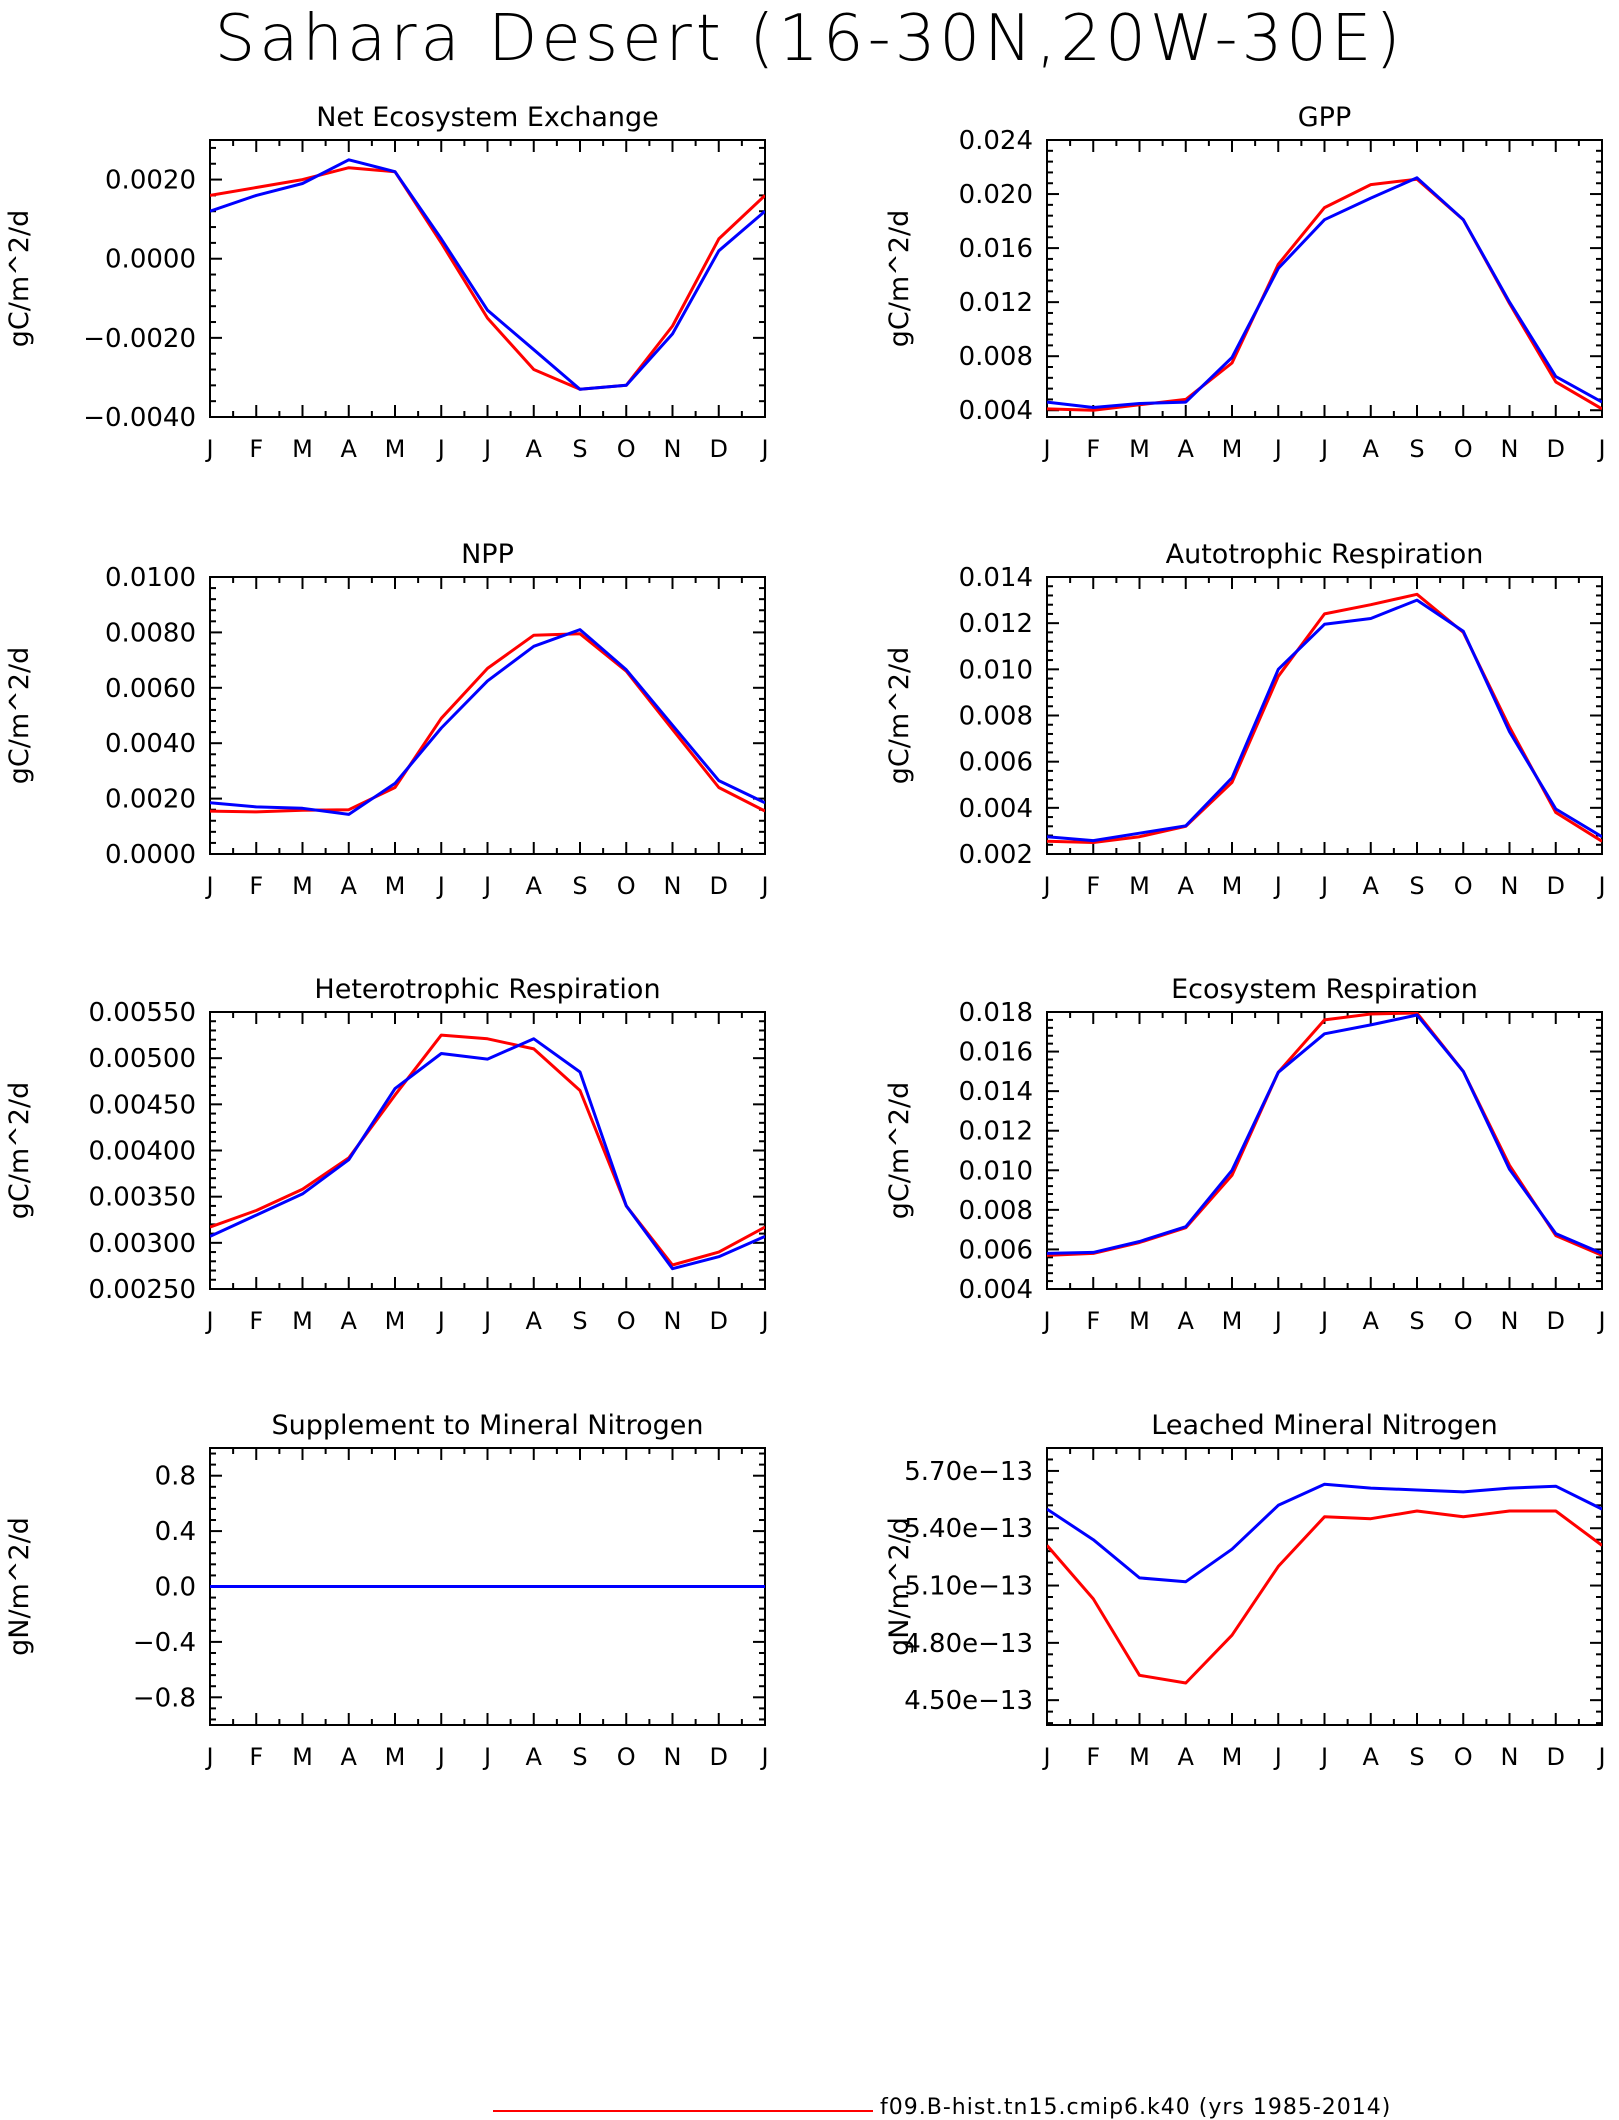 Image resolution: width=1619 pixels, height=2120 pixels. I want to click on y-tick-label: 0.010, so click(996, 1171).